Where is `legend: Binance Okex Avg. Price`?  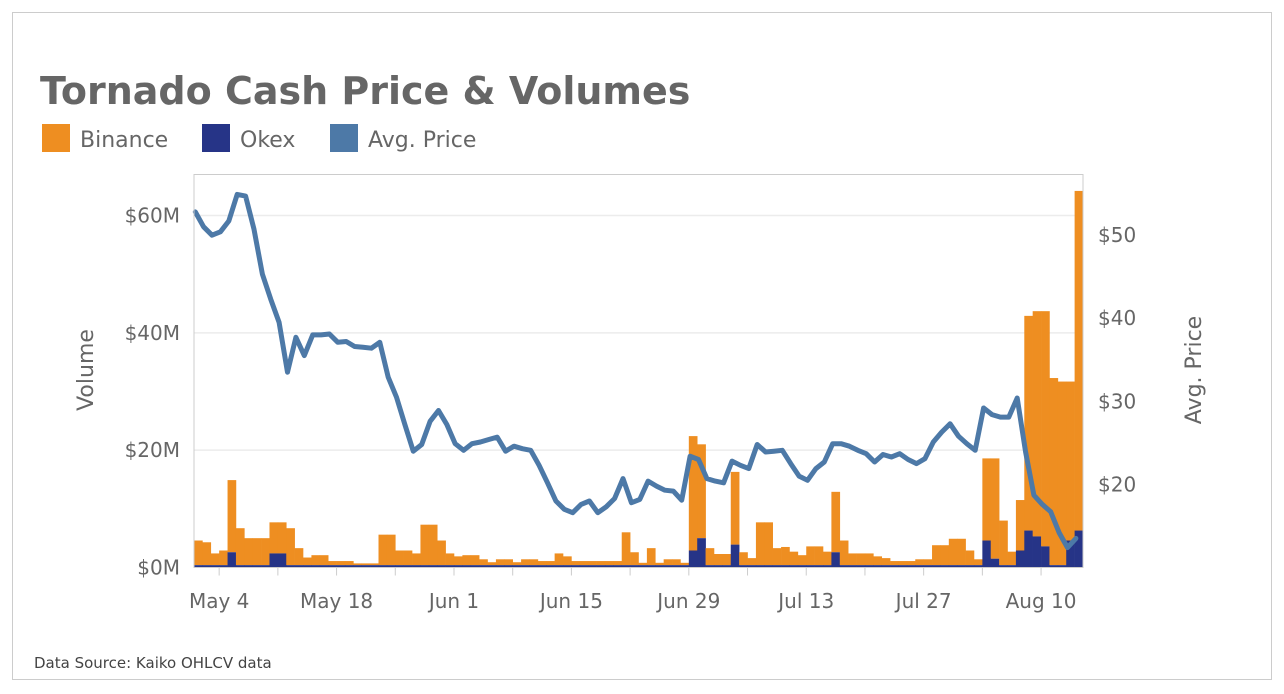 legend: Binance Okex Avg. Price is located at coordinates (259, 138).